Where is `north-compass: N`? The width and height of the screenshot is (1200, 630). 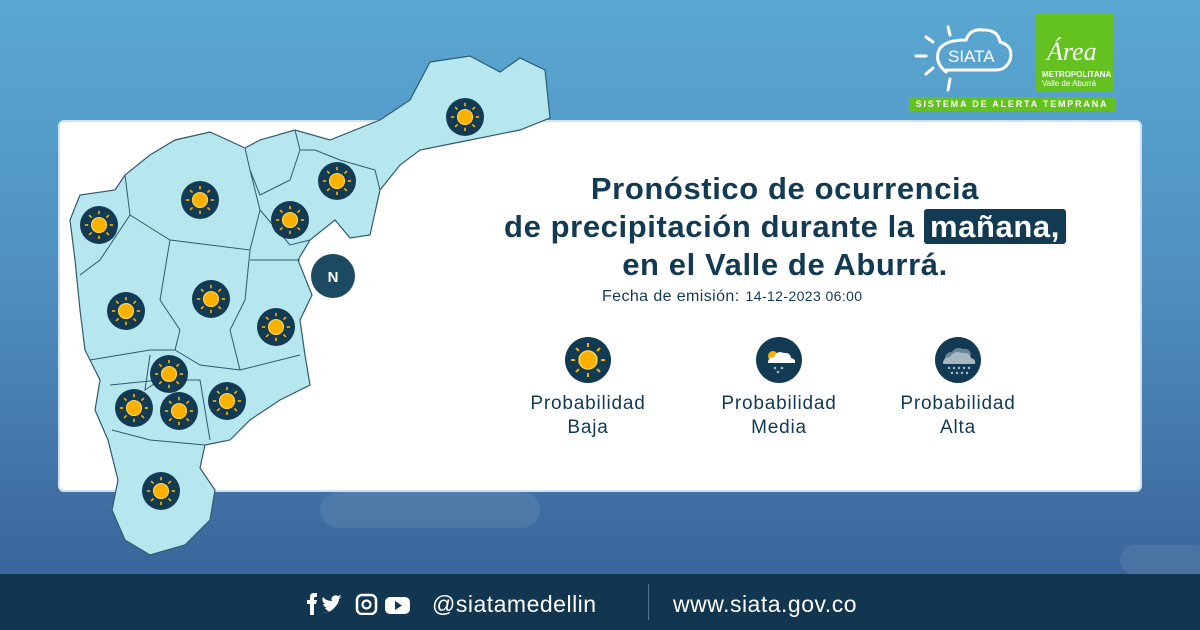 north-compass: N is located at coordinates (333, 276).